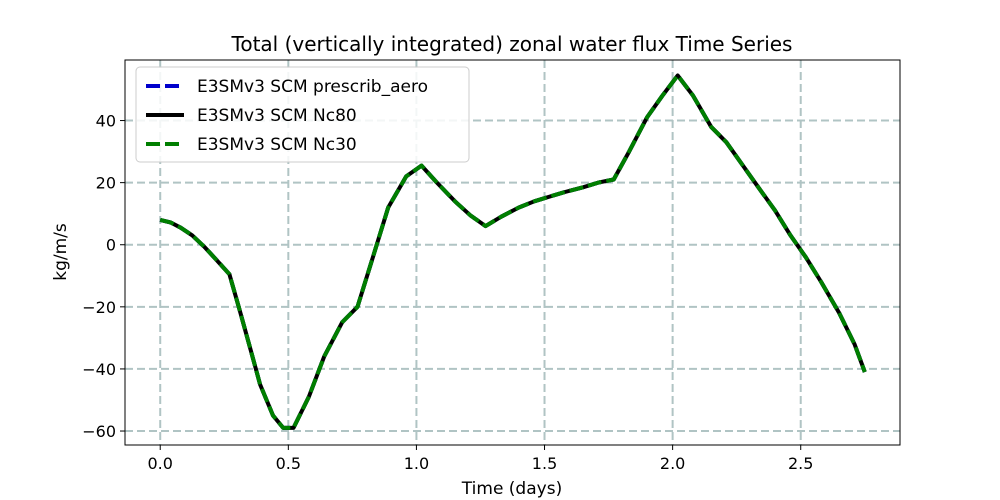  Describe the element at coordinates (277, 145) in the screenshot. I see `legend-label-nc30: E3SMv3 SCM Nc30` at that location.